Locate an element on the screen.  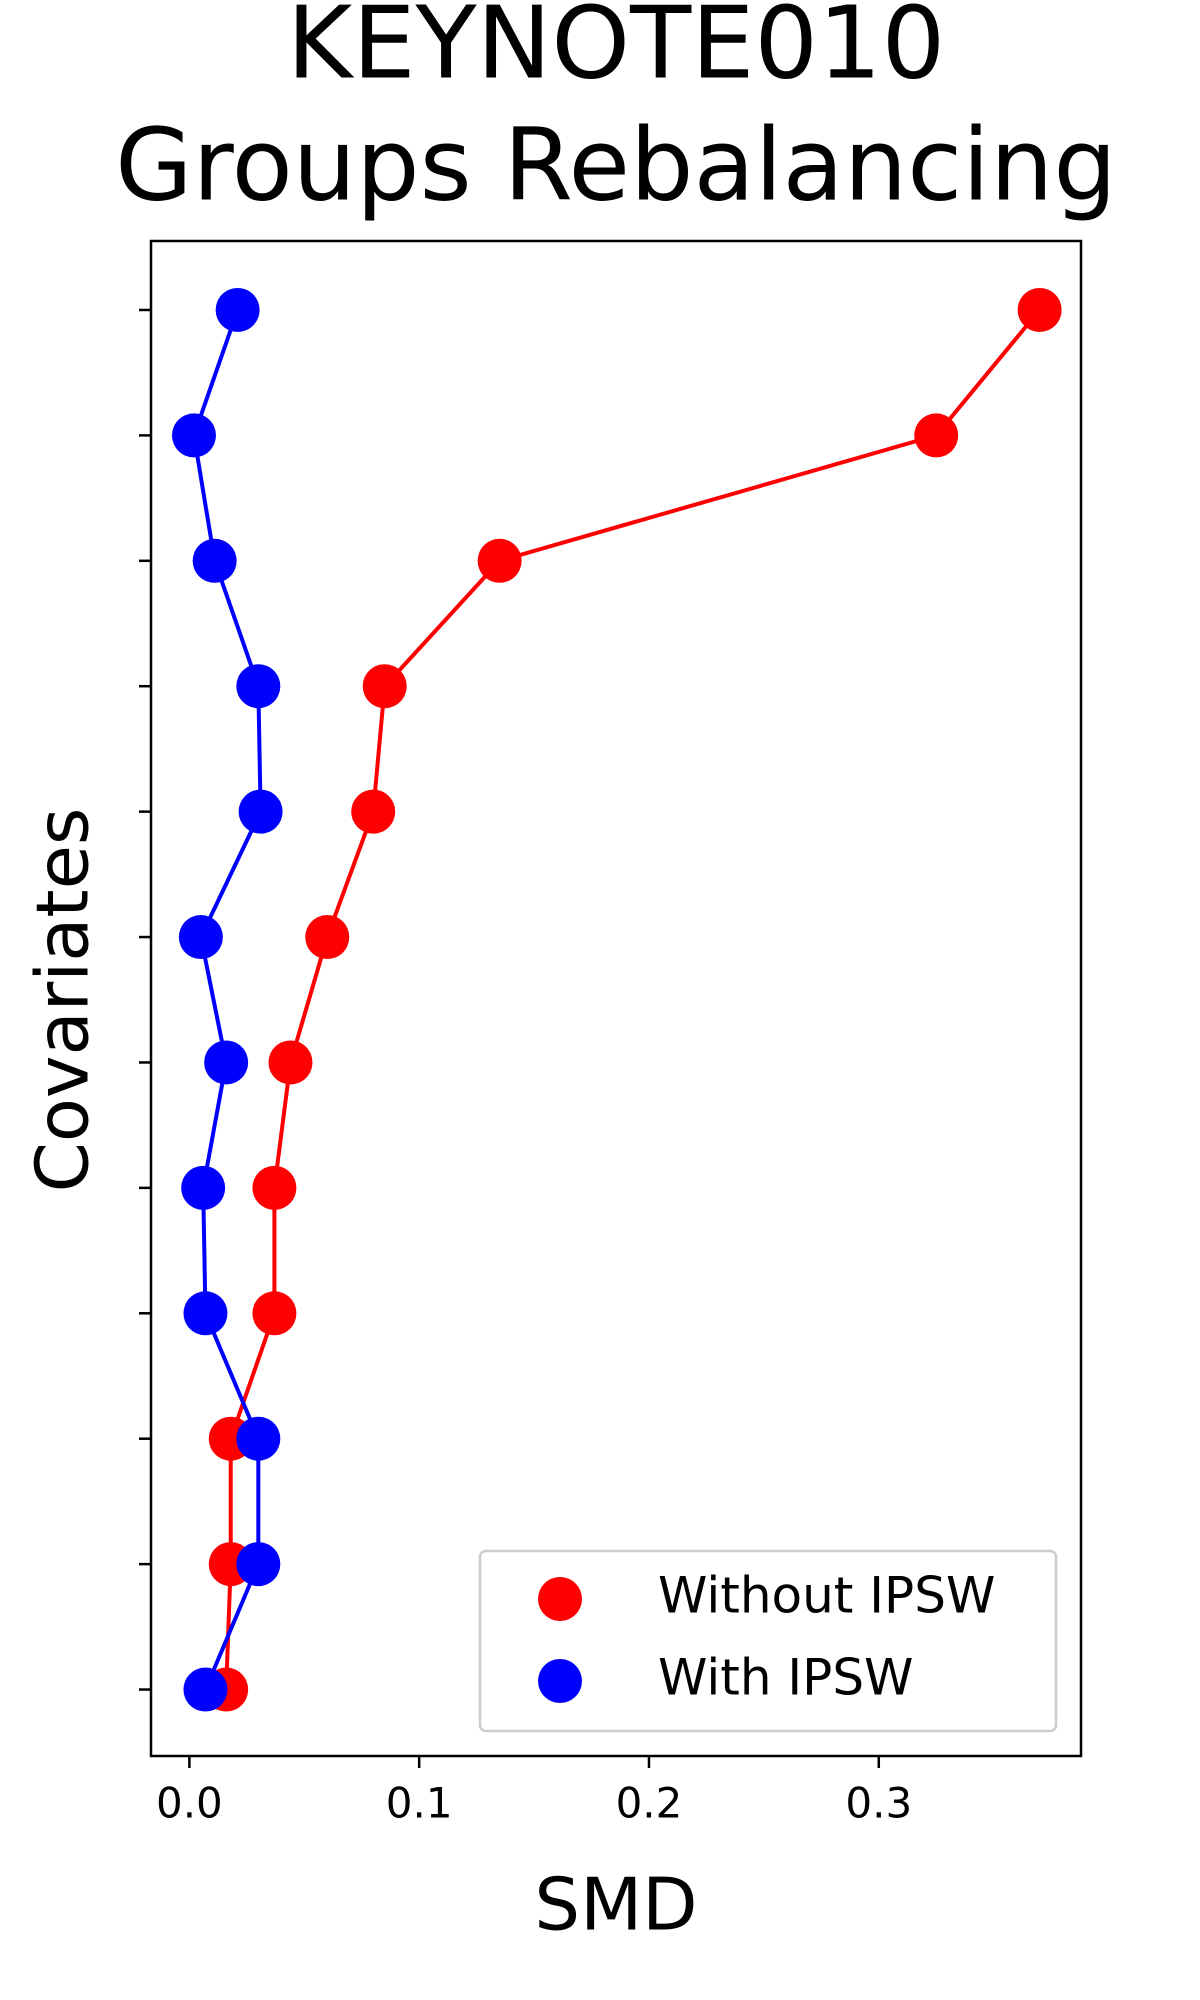
series-line is located at coordinates (227, 1000).